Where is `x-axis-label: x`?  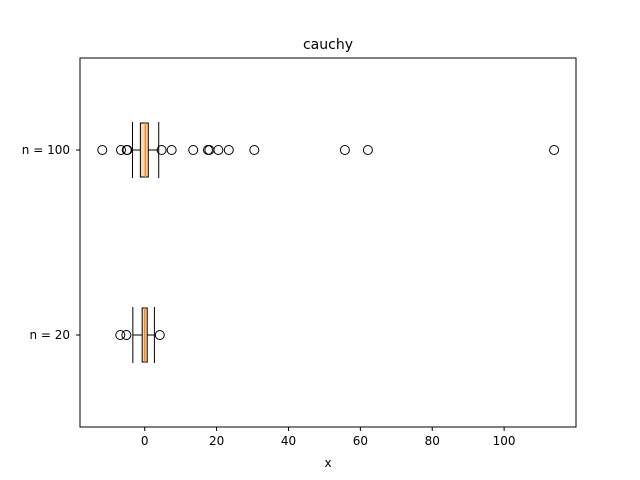
x-axis-label: x is located at coordinates (327, 463).